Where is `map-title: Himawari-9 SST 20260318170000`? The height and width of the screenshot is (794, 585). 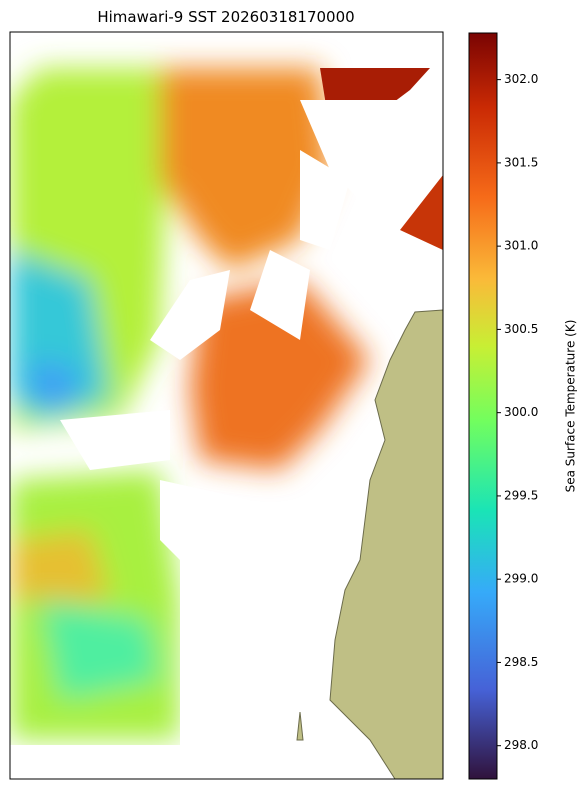
map-title: Himawari-9 SST 20260318170000 is located at coordinates (225, 17).